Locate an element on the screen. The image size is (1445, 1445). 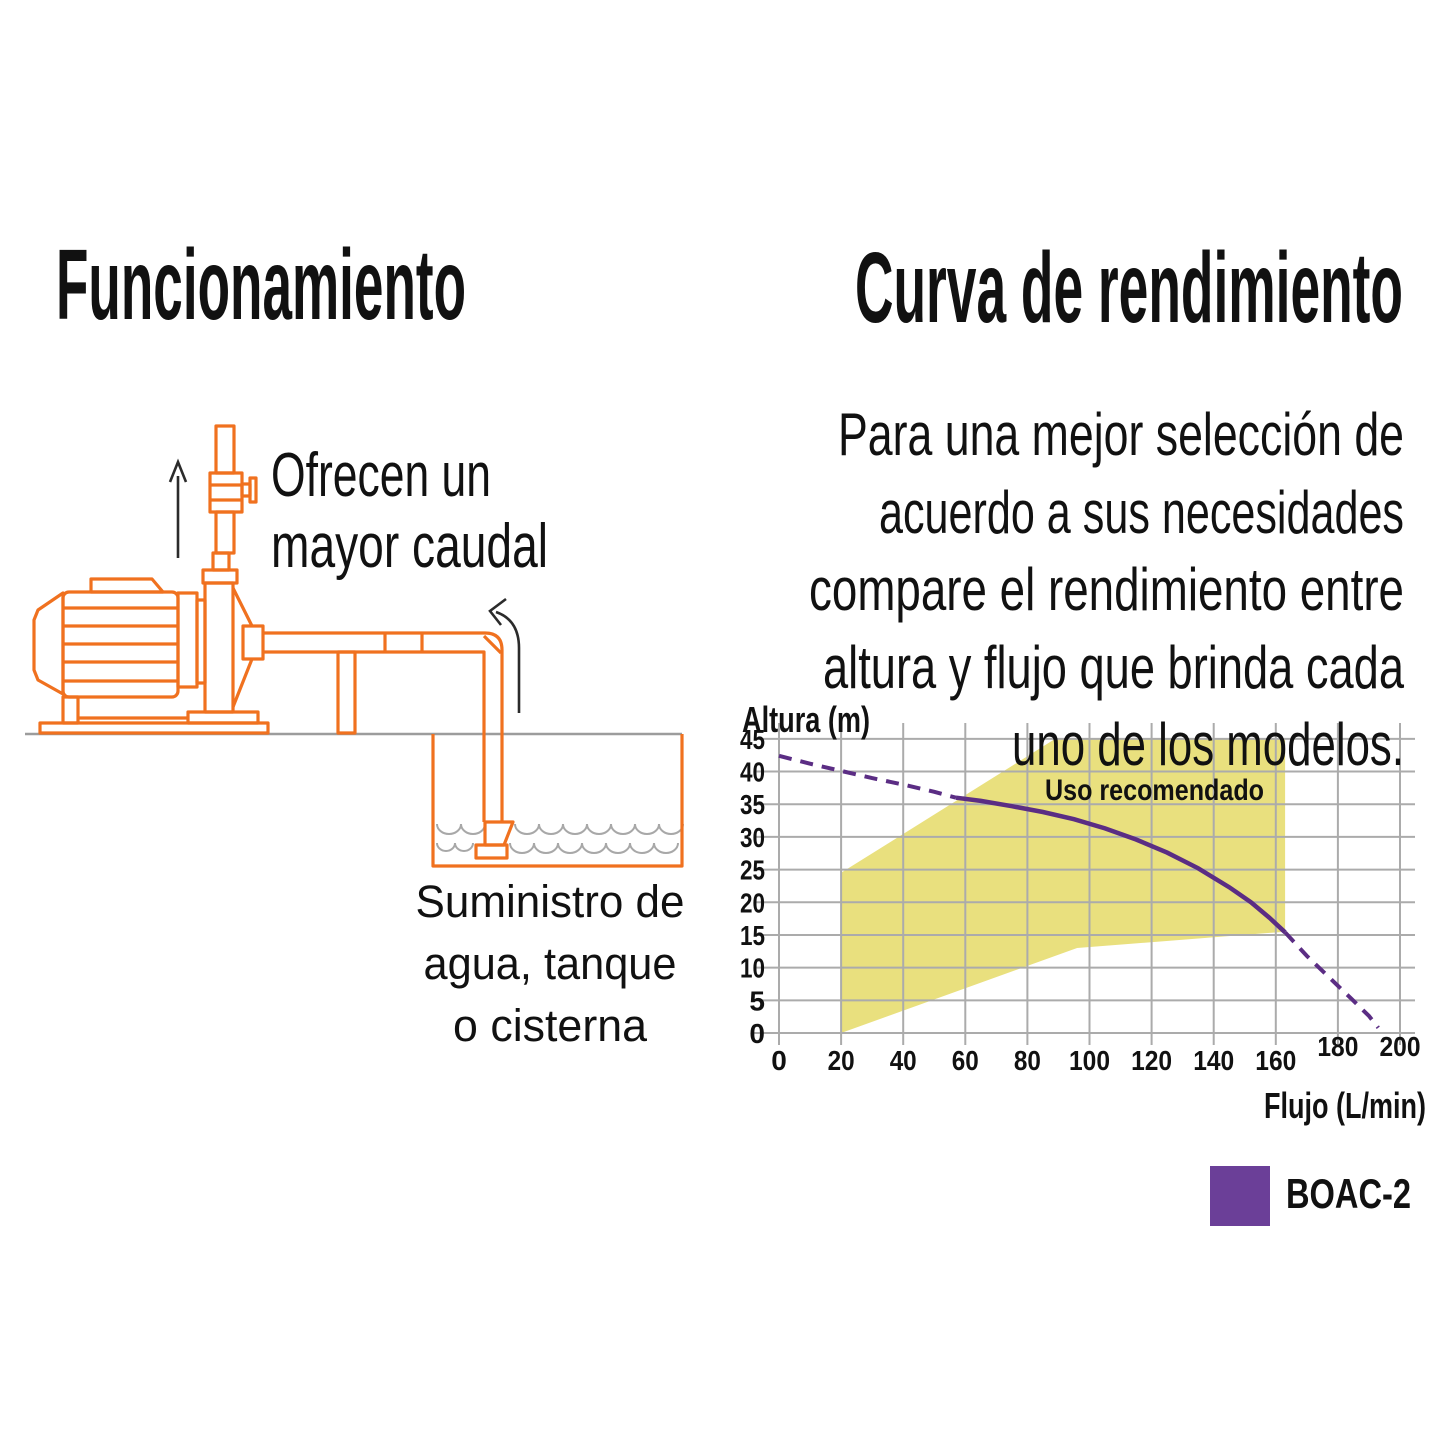
recommended-region is located at coordinates (1063, 885).